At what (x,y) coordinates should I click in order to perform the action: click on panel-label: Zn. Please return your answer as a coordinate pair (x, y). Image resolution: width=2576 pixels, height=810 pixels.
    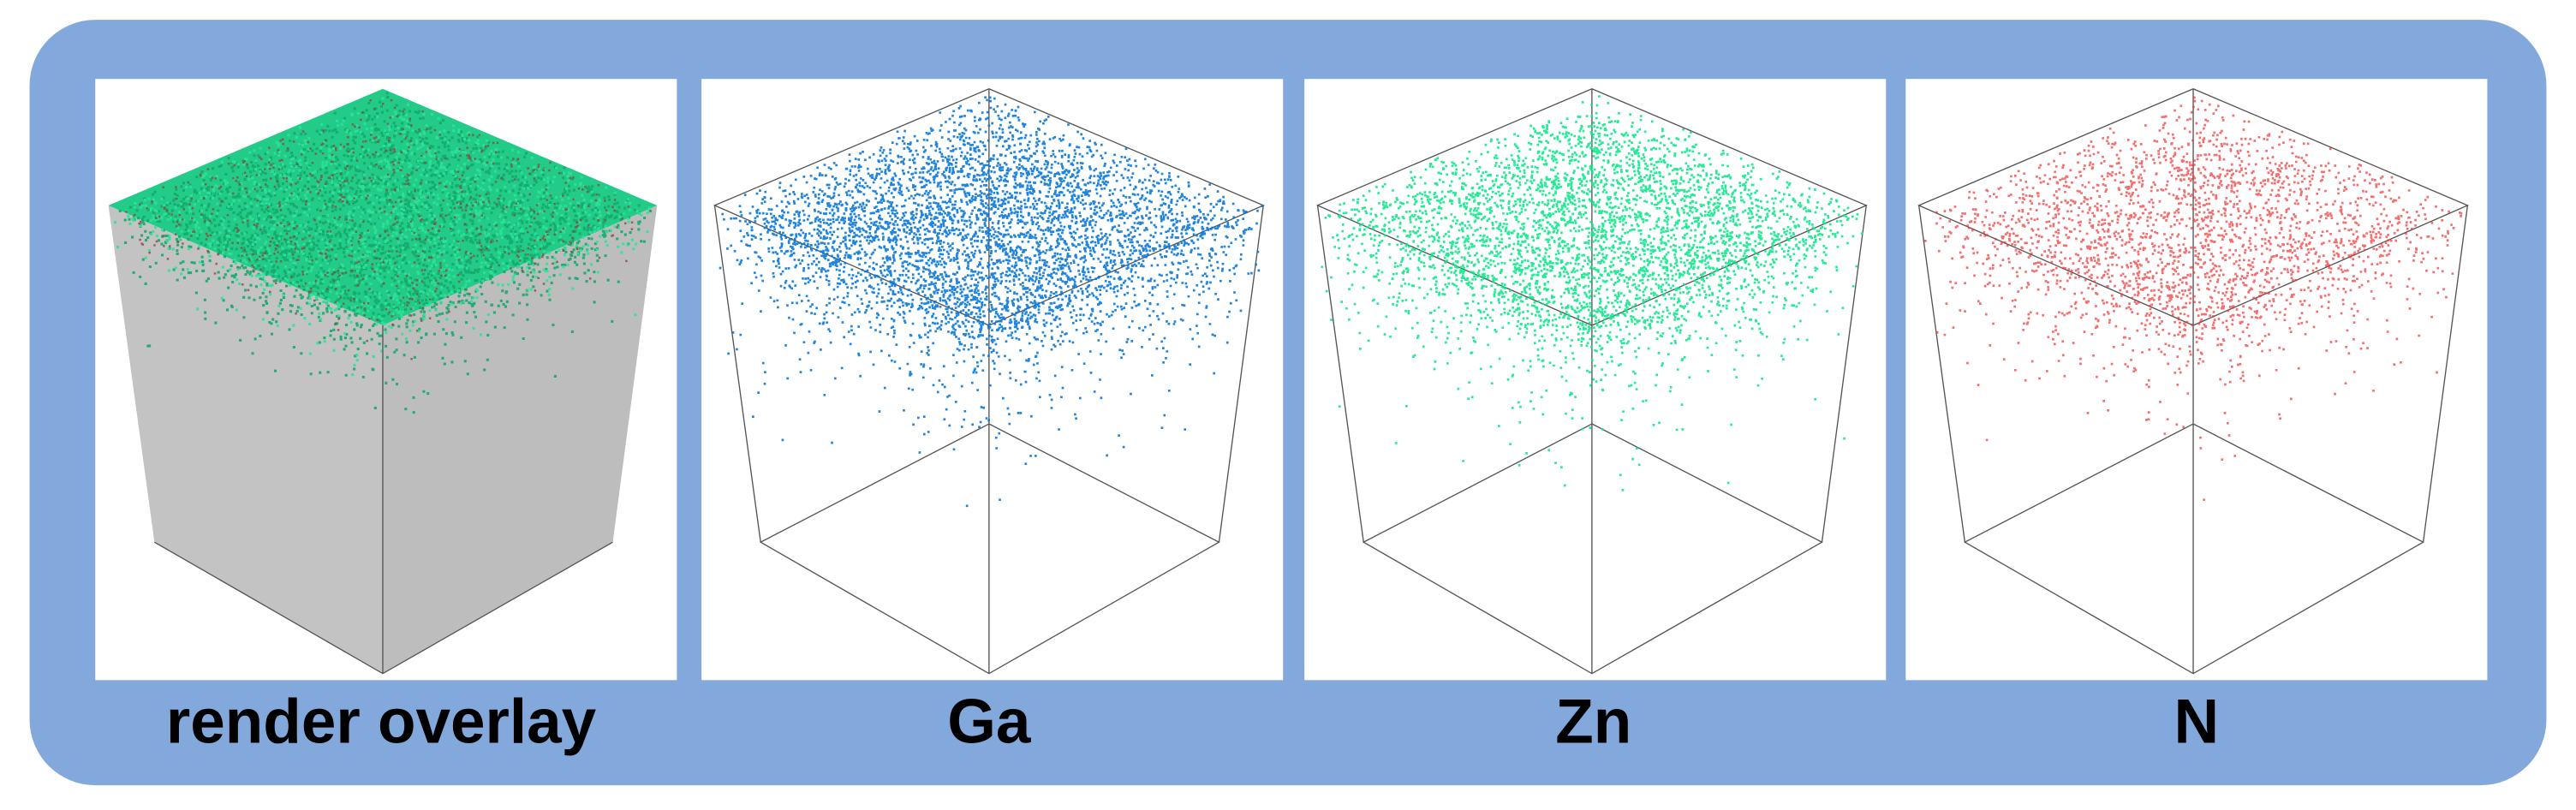
    Looking at the image, I should click on (1593, 721).